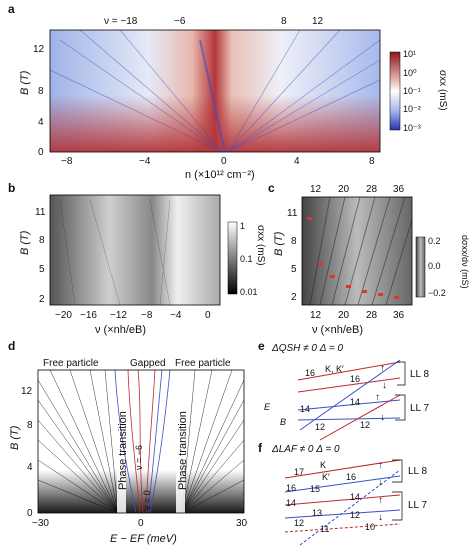  What do you see at coordinates (249, 292) in the screenshot?
I see `cbar-b-2: 0.01` at bounding box center [249, 292].